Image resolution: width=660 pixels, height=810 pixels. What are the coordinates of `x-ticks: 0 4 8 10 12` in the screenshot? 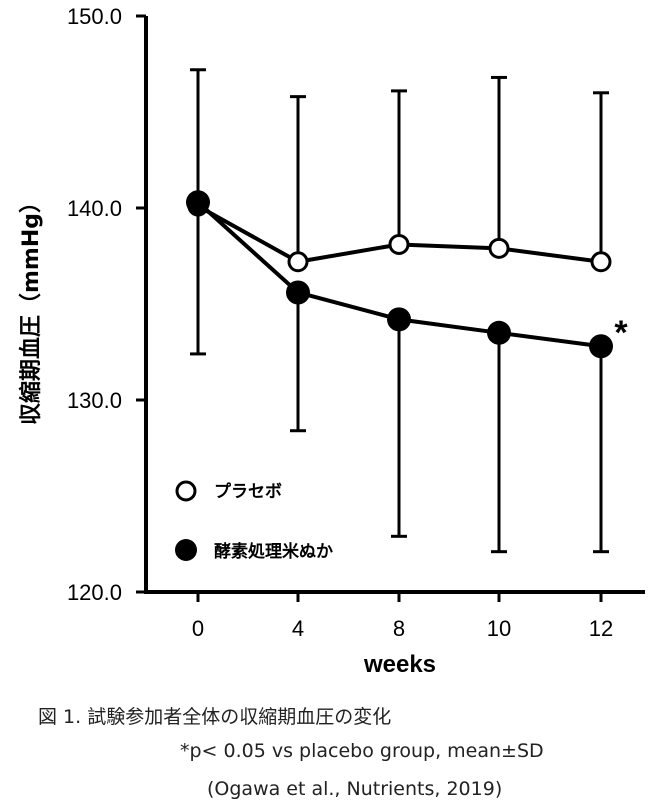 It's located at (402, 616).